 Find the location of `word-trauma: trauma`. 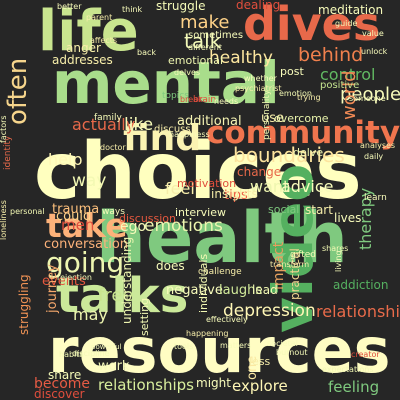

word-trauma: trauma is located at coordinates (75, 209).